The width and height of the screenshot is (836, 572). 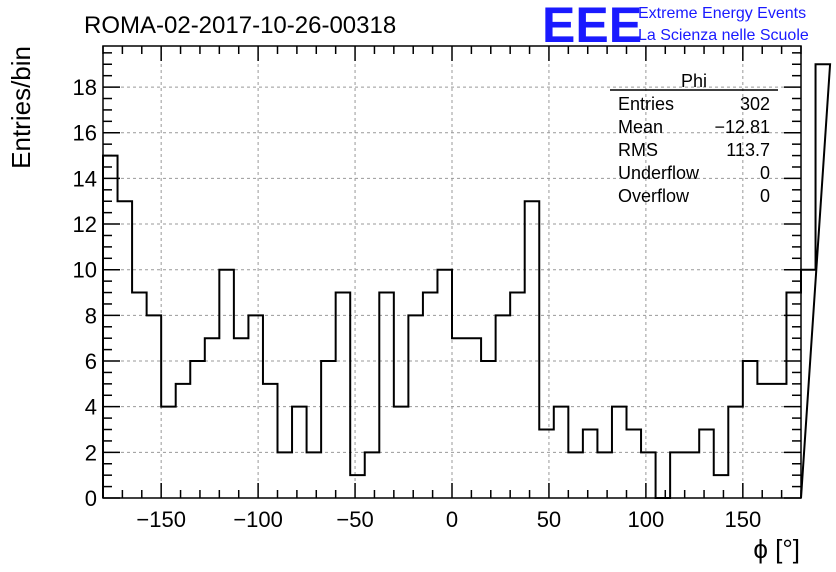 What do you see at coordinates (659, 173) in the screenshot?
I see `stats-label: Underflow` at bounding box center [659, 173].